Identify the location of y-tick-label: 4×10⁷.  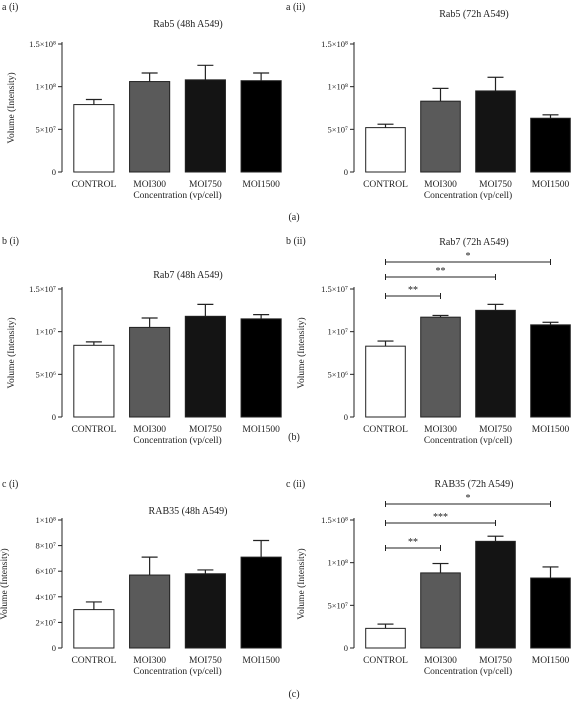
(45, 597).